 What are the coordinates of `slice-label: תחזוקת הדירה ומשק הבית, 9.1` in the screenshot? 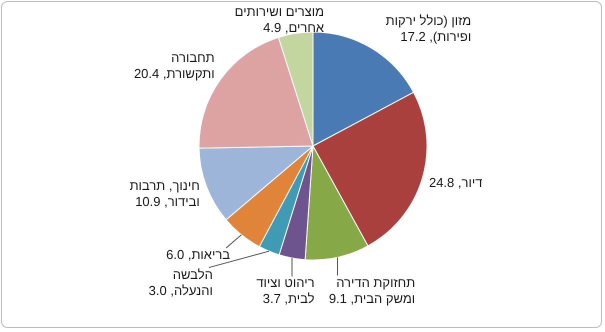 It's located at (372, 290).